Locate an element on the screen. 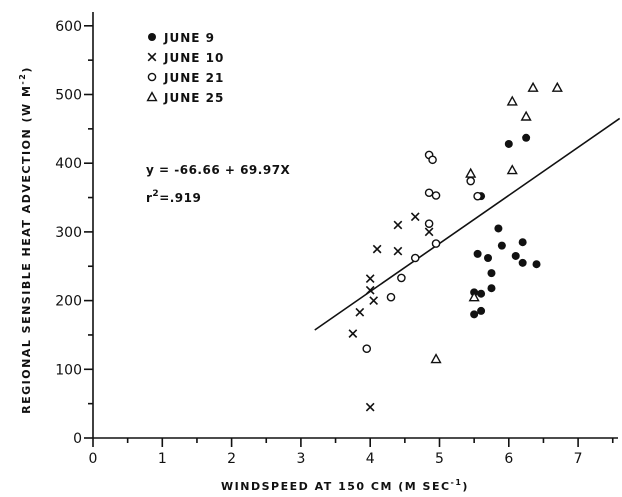 This screenshot has height=497, width=622. x-tick-label: 0 is located at coordinates (93, 459).